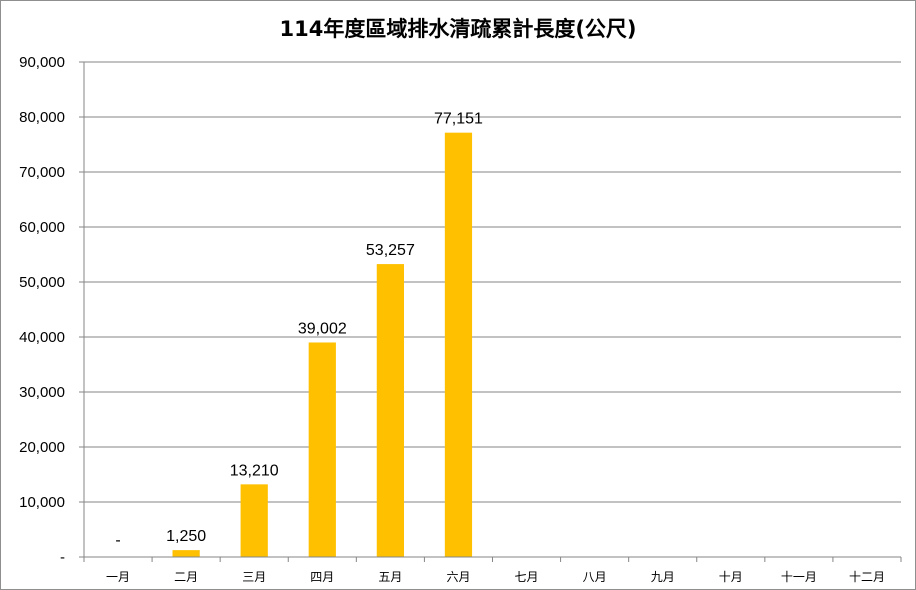 The width and height of the screenshot is (916, 590). Describe the element at coordinates (42, 392) in the screenshot. I see `y-tick-label: 30,000` at that location.